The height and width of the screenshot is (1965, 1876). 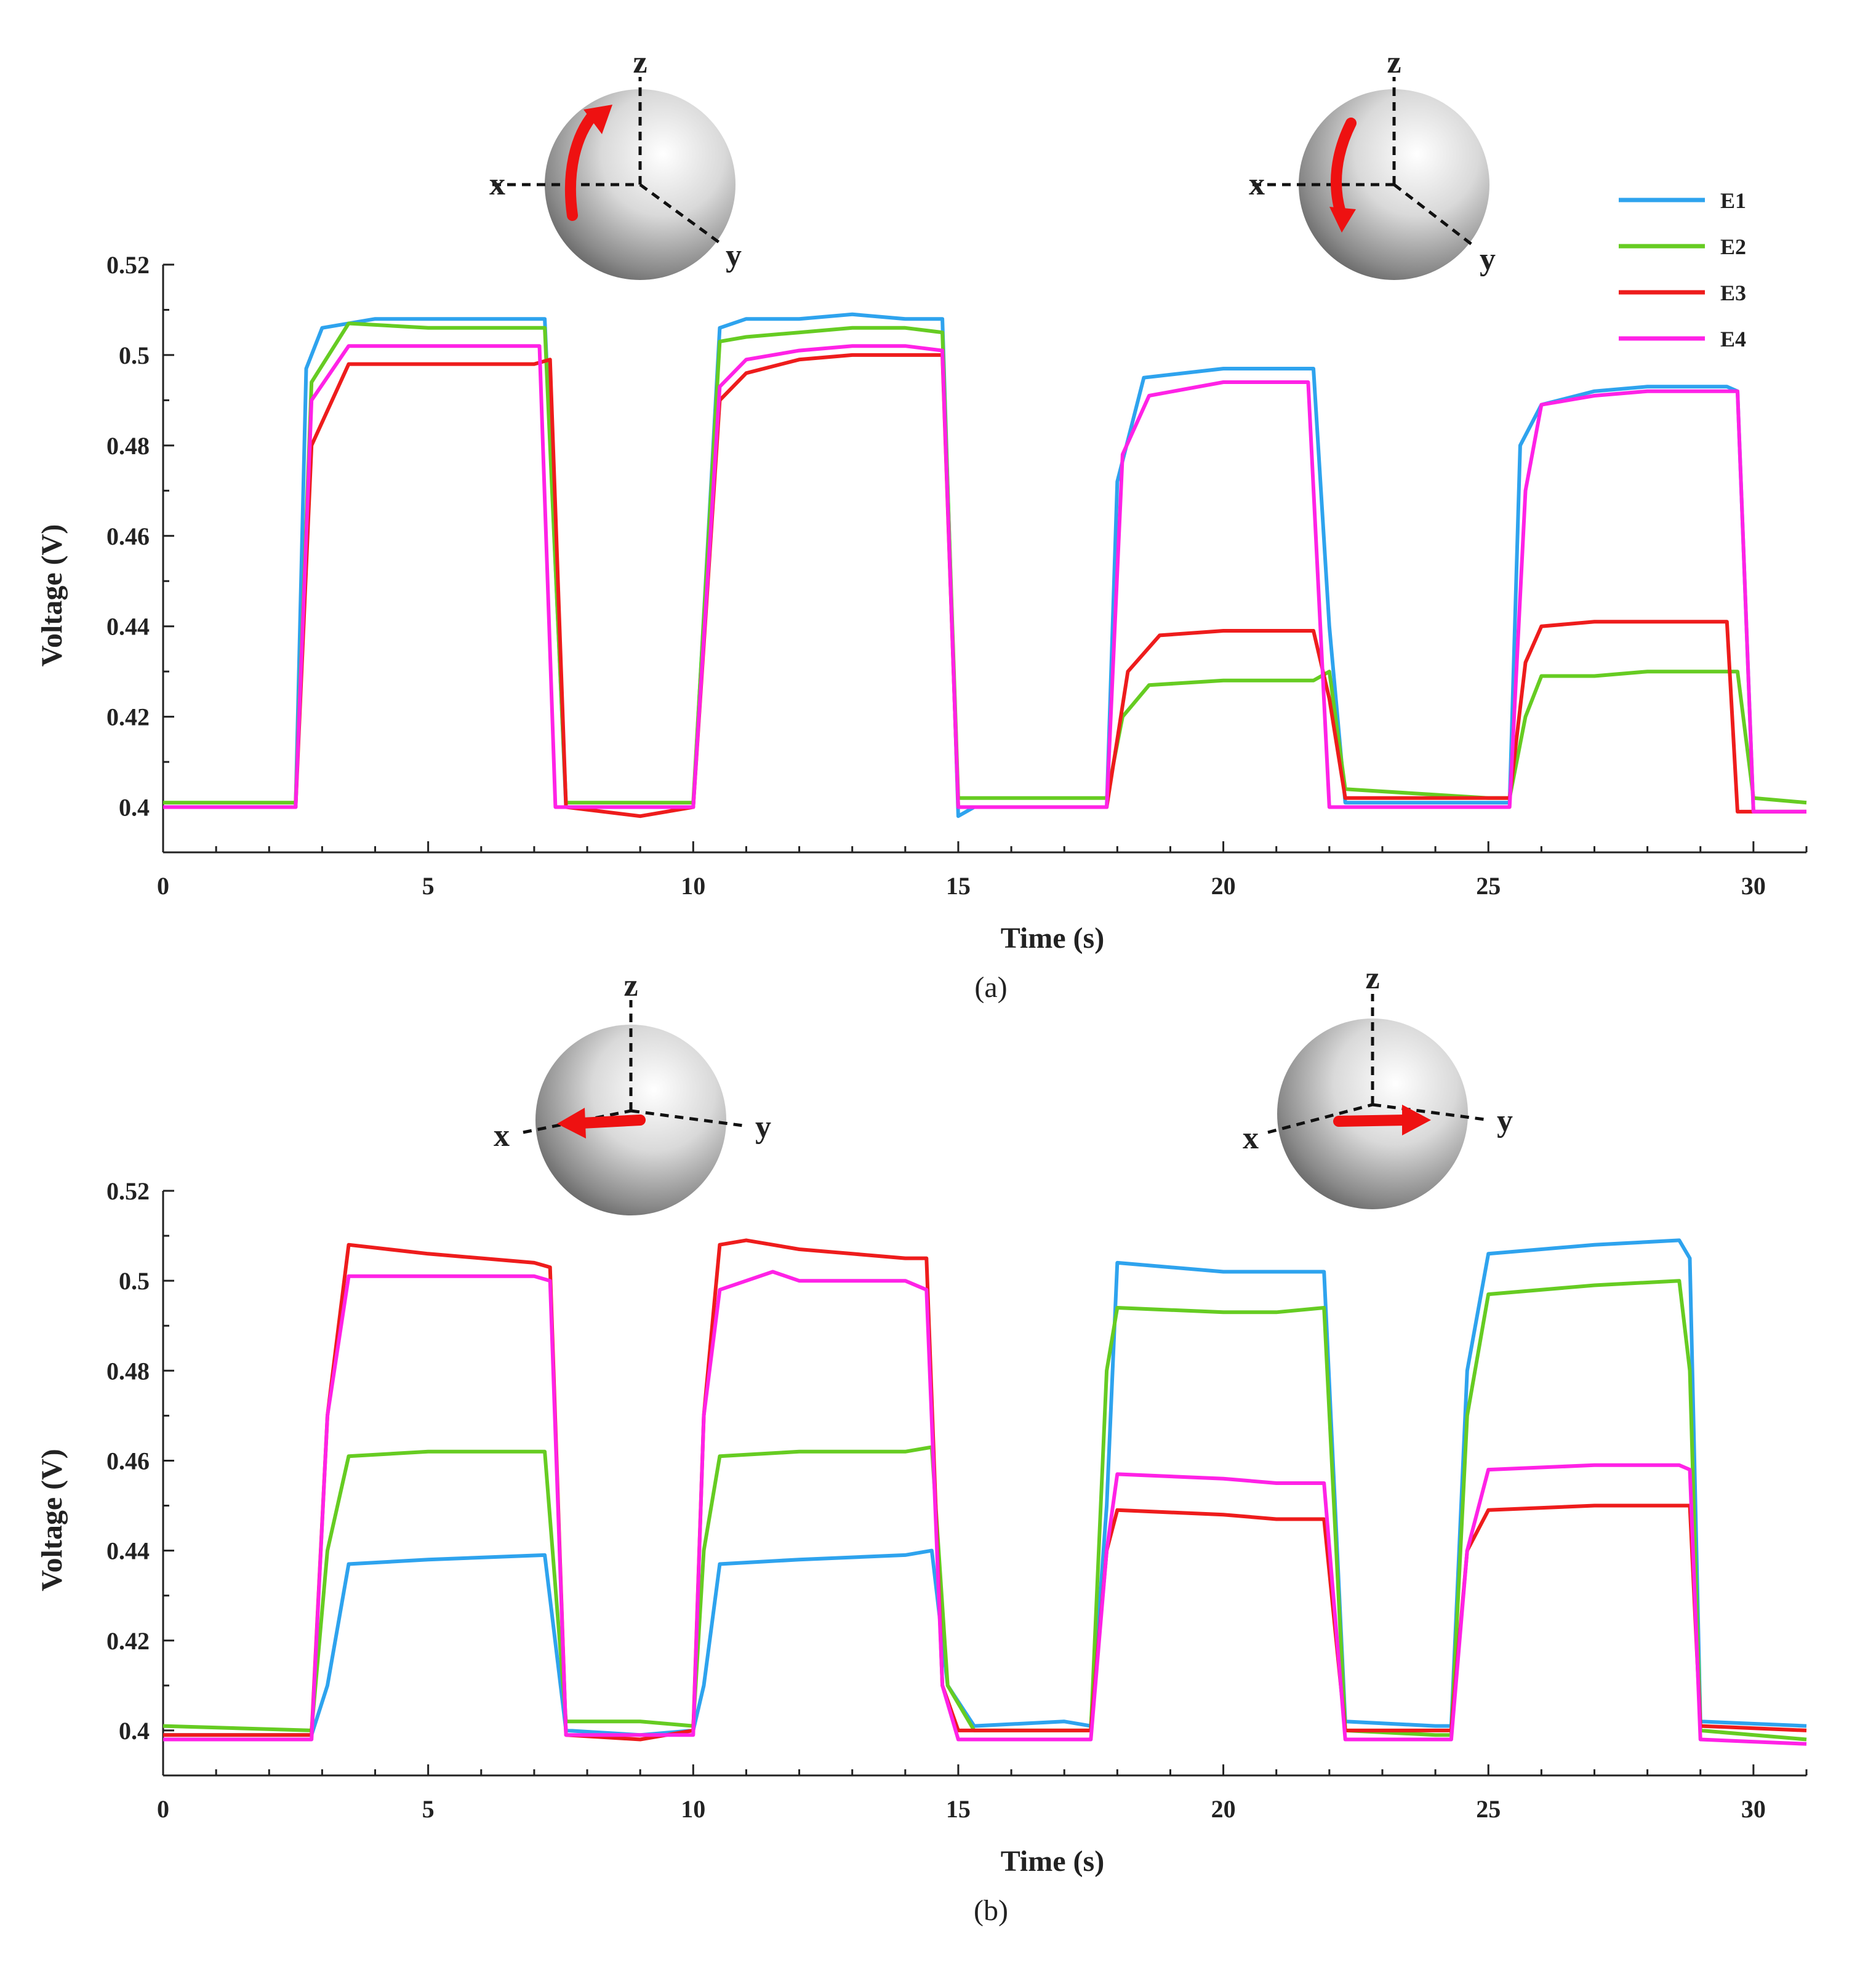 What do you see at coordinates (633, 1092) in the screenshot?
I see `translation-negative-y-icon: x y z` at bounding box center [633, 1092].